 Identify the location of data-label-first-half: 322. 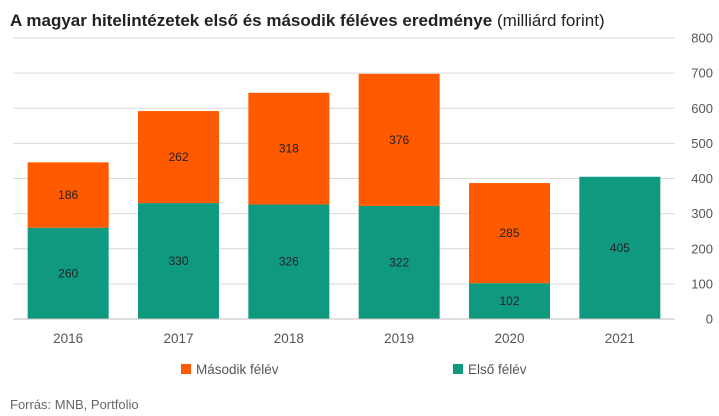
(399, 262).